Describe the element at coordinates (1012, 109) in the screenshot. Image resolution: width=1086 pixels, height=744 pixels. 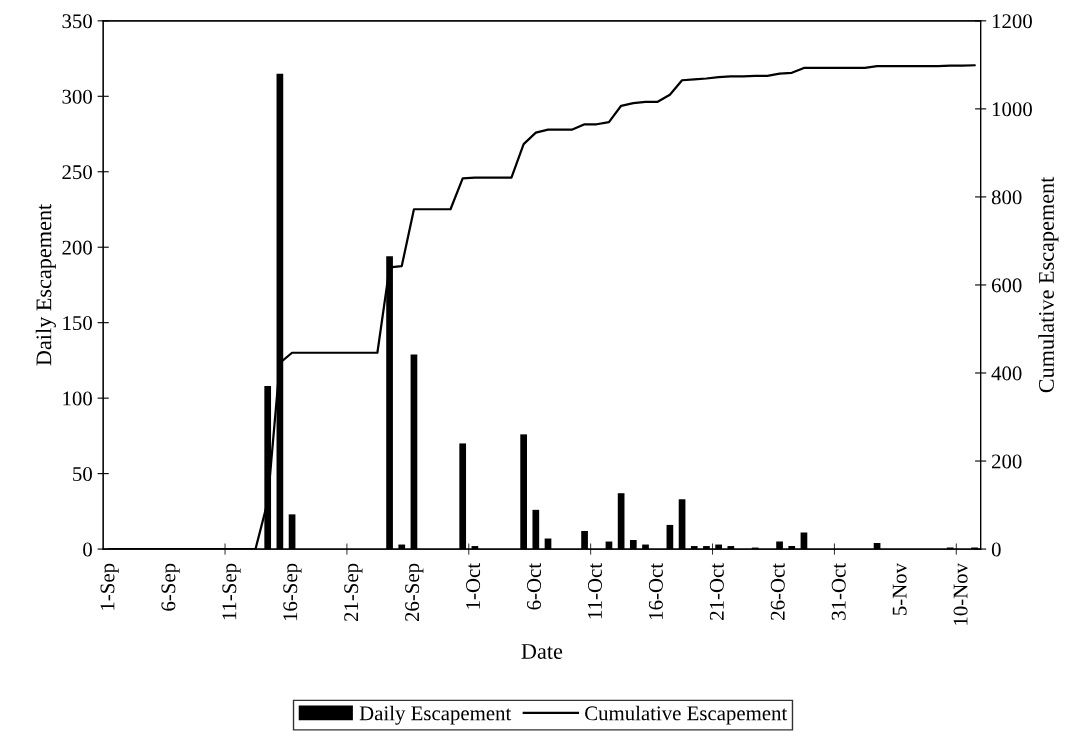
I see `y2-tick-label: 1000` at that location.